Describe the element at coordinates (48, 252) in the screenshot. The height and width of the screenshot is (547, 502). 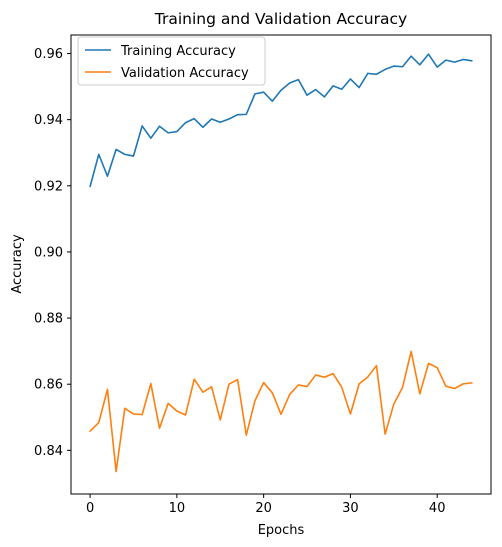
I see `y-tick-label: 0.90` at that location.